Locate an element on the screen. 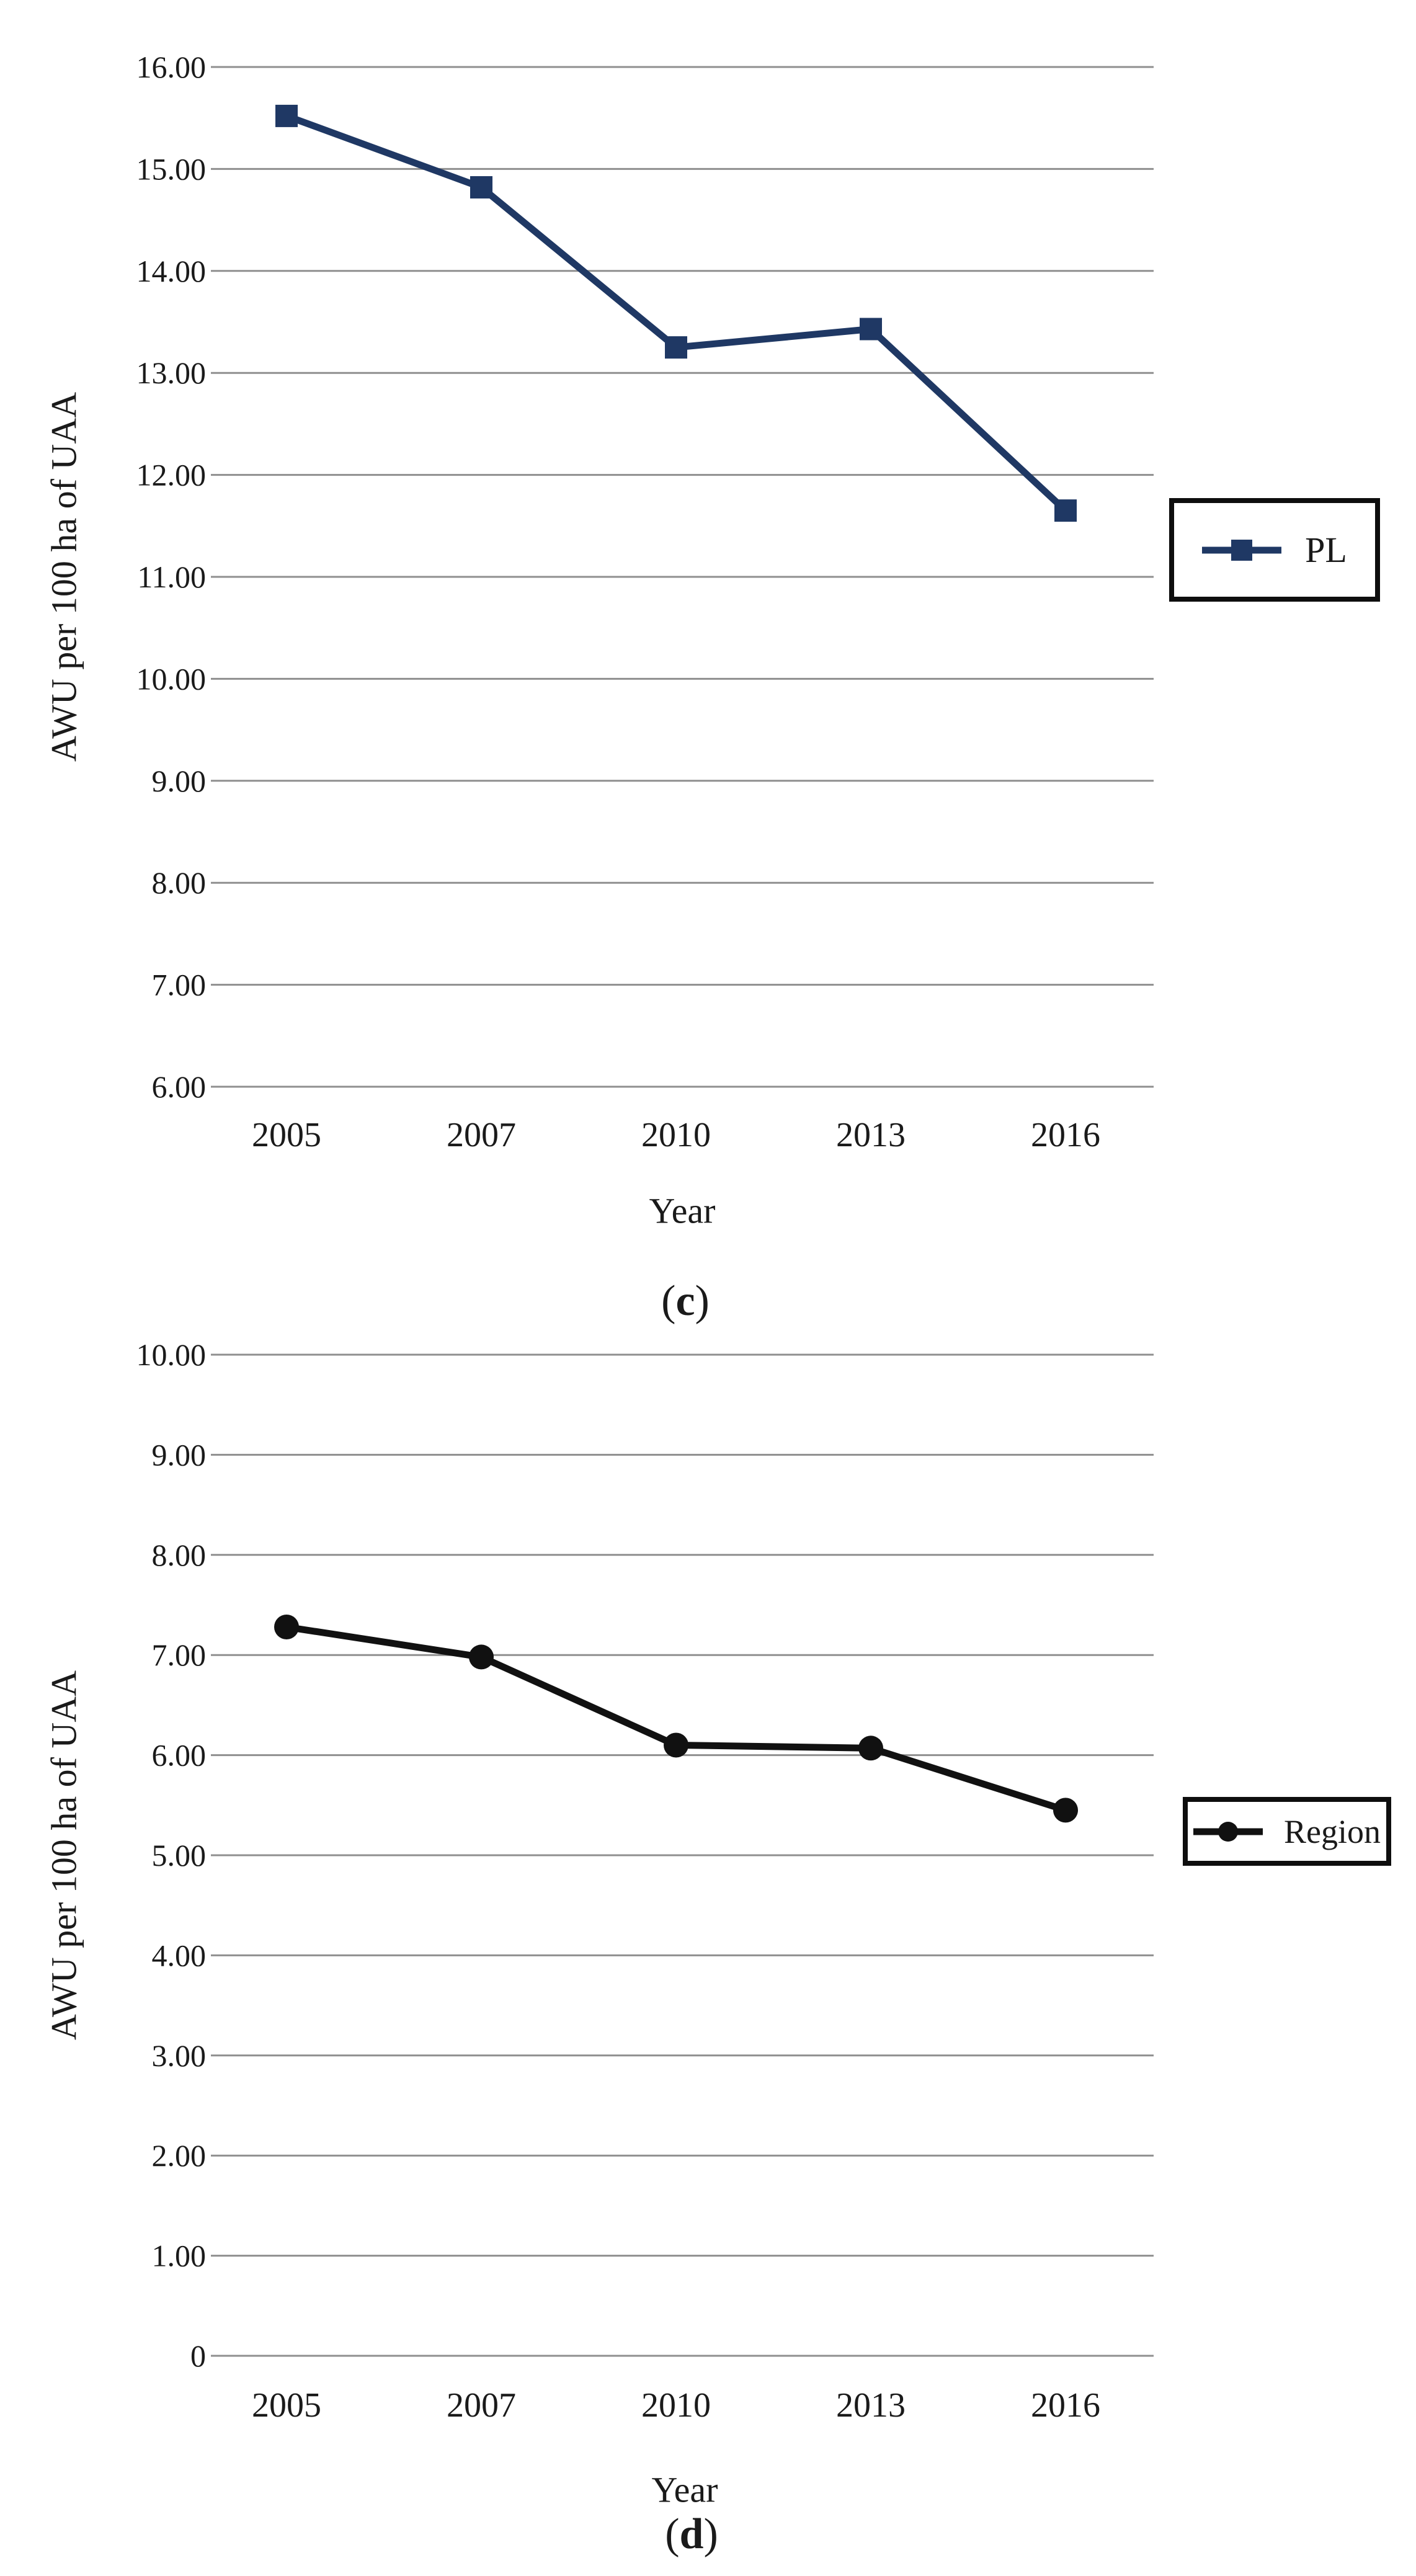 The height and width of the screenshot is (2576, 1416). y-axis-title-d: AWU per 100 ha of UAA is located at coordinates (64, 1855).